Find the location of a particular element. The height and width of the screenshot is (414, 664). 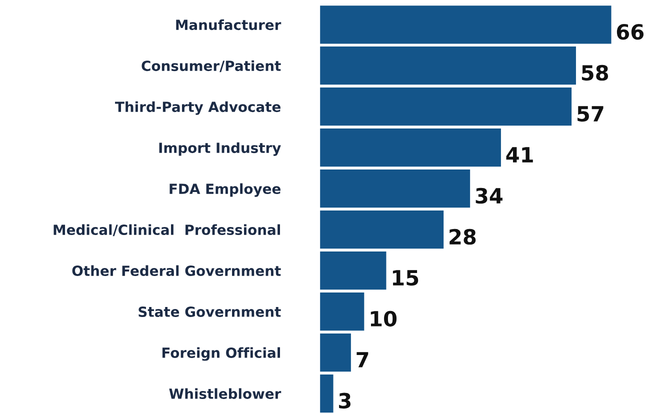

data-label: 10 is located at coordinates (383, 318).